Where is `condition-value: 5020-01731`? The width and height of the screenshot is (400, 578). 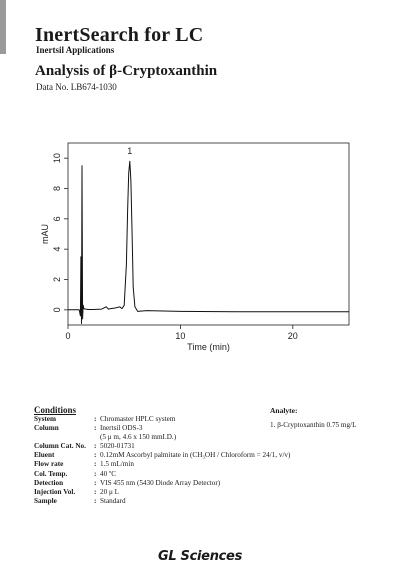 condition-value: 5020-01731 is located at coordinates (117, 446).